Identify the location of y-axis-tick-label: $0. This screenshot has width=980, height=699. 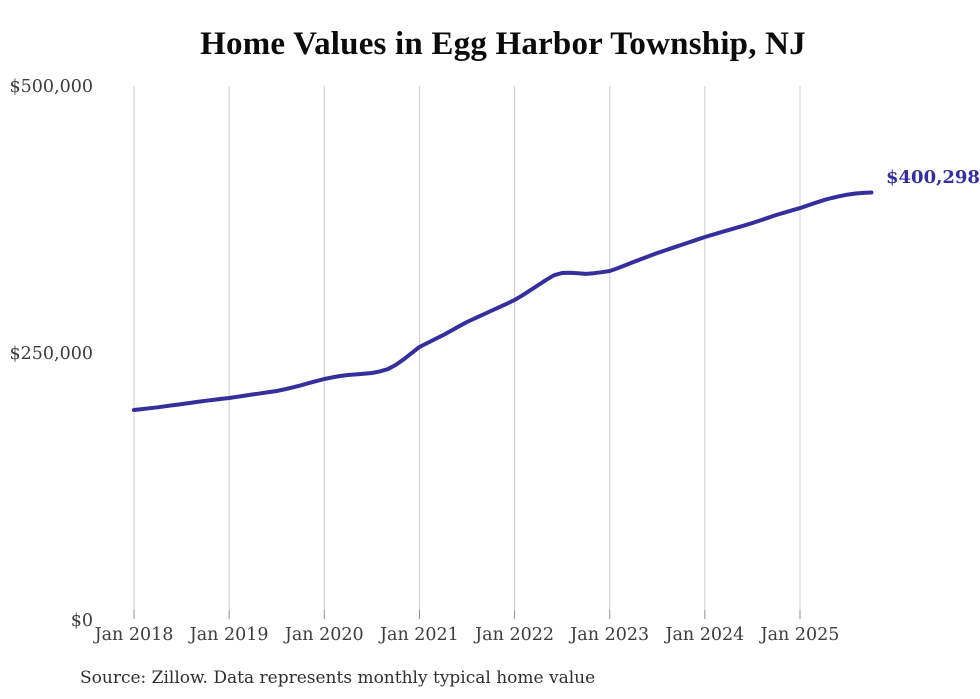
(82, 621).